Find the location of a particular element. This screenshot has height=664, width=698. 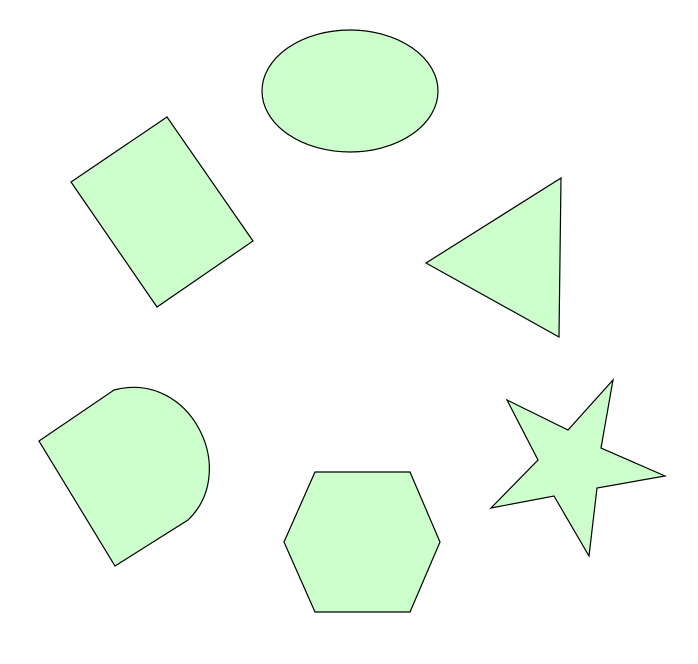

star-shape is located at coordinates (578, 468).